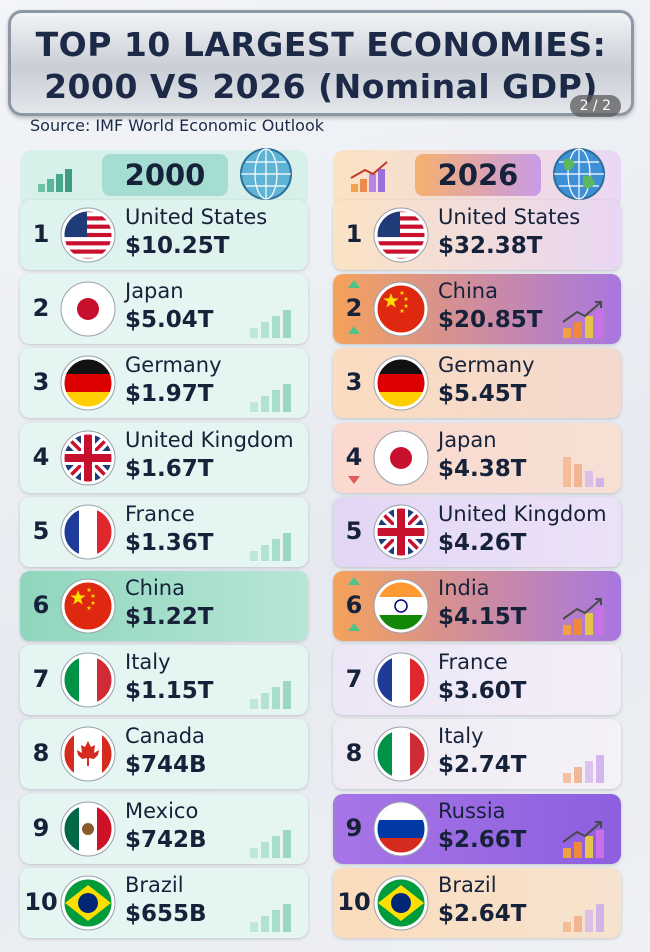 Image resolution: width=650 pixels, height=952 pixels. I want to click on gdp-value: $744B, so click(166, 765).